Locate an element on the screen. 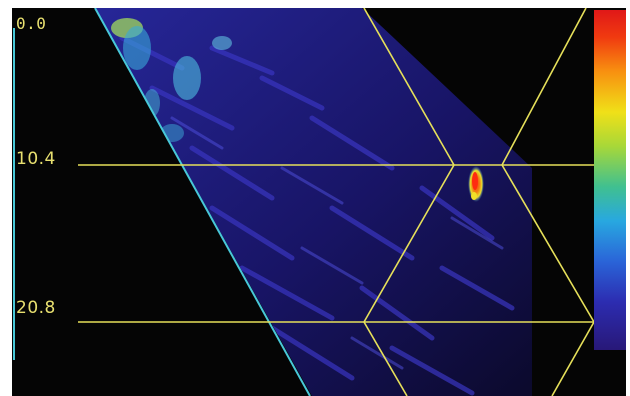 The height and width of the screenshot is (396, 630). depth-label-0: 0.0 is located at coordinates (31, 23).